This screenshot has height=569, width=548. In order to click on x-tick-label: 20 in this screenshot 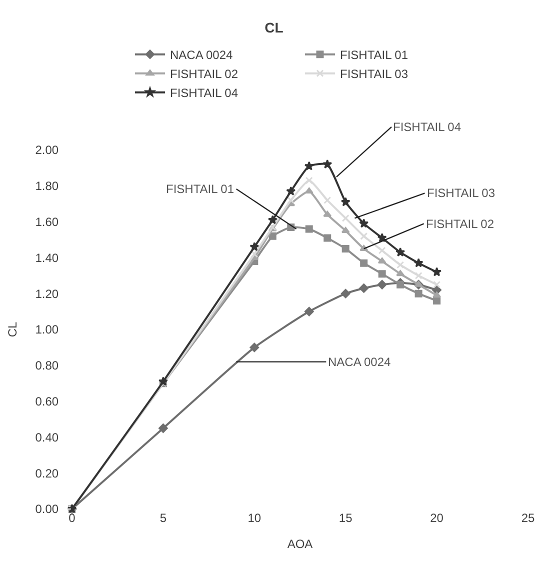, I will do `click(437, 518)`.